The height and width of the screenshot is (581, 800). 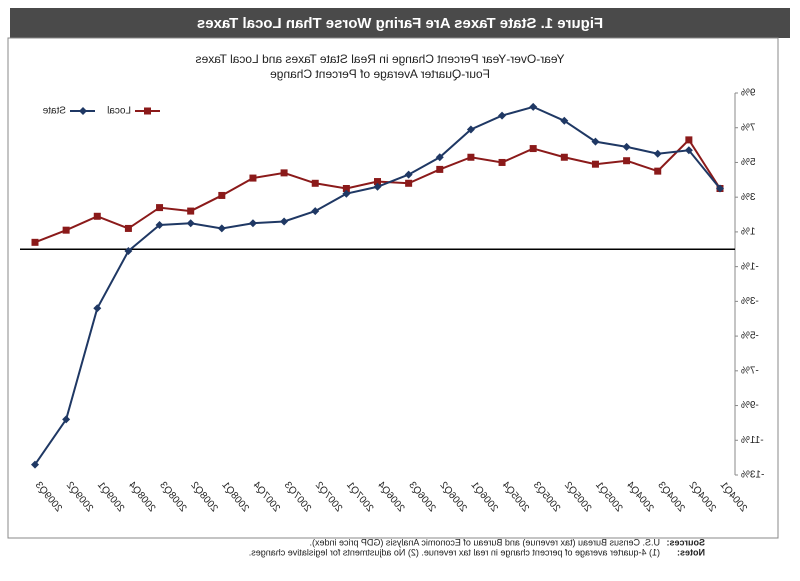 I want to click on y-tick-label: -1%, so click(x=750, y=266).